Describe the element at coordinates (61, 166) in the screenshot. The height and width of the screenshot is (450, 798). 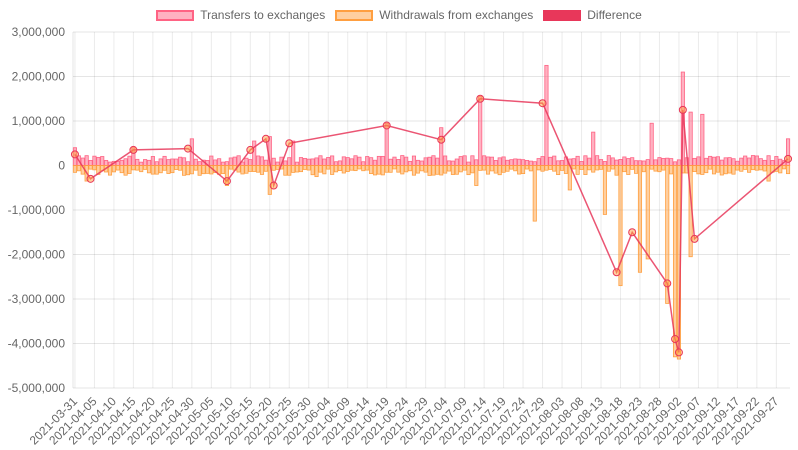
I see `y-tick-label: 0` at that location.